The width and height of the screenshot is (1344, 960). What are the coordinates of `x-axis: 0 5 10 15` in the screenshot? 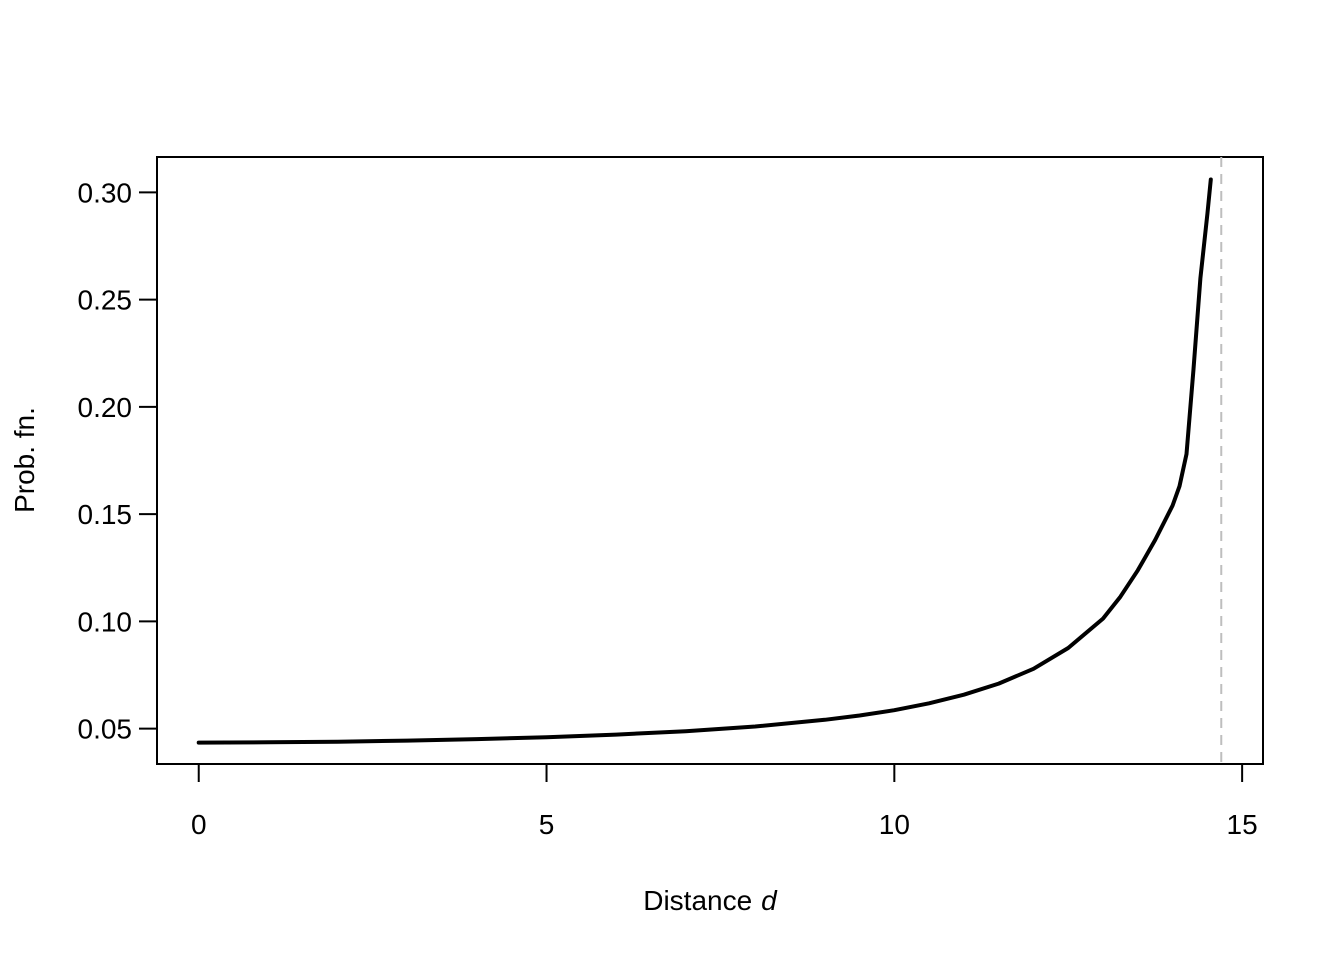 It's located at (724, 801).